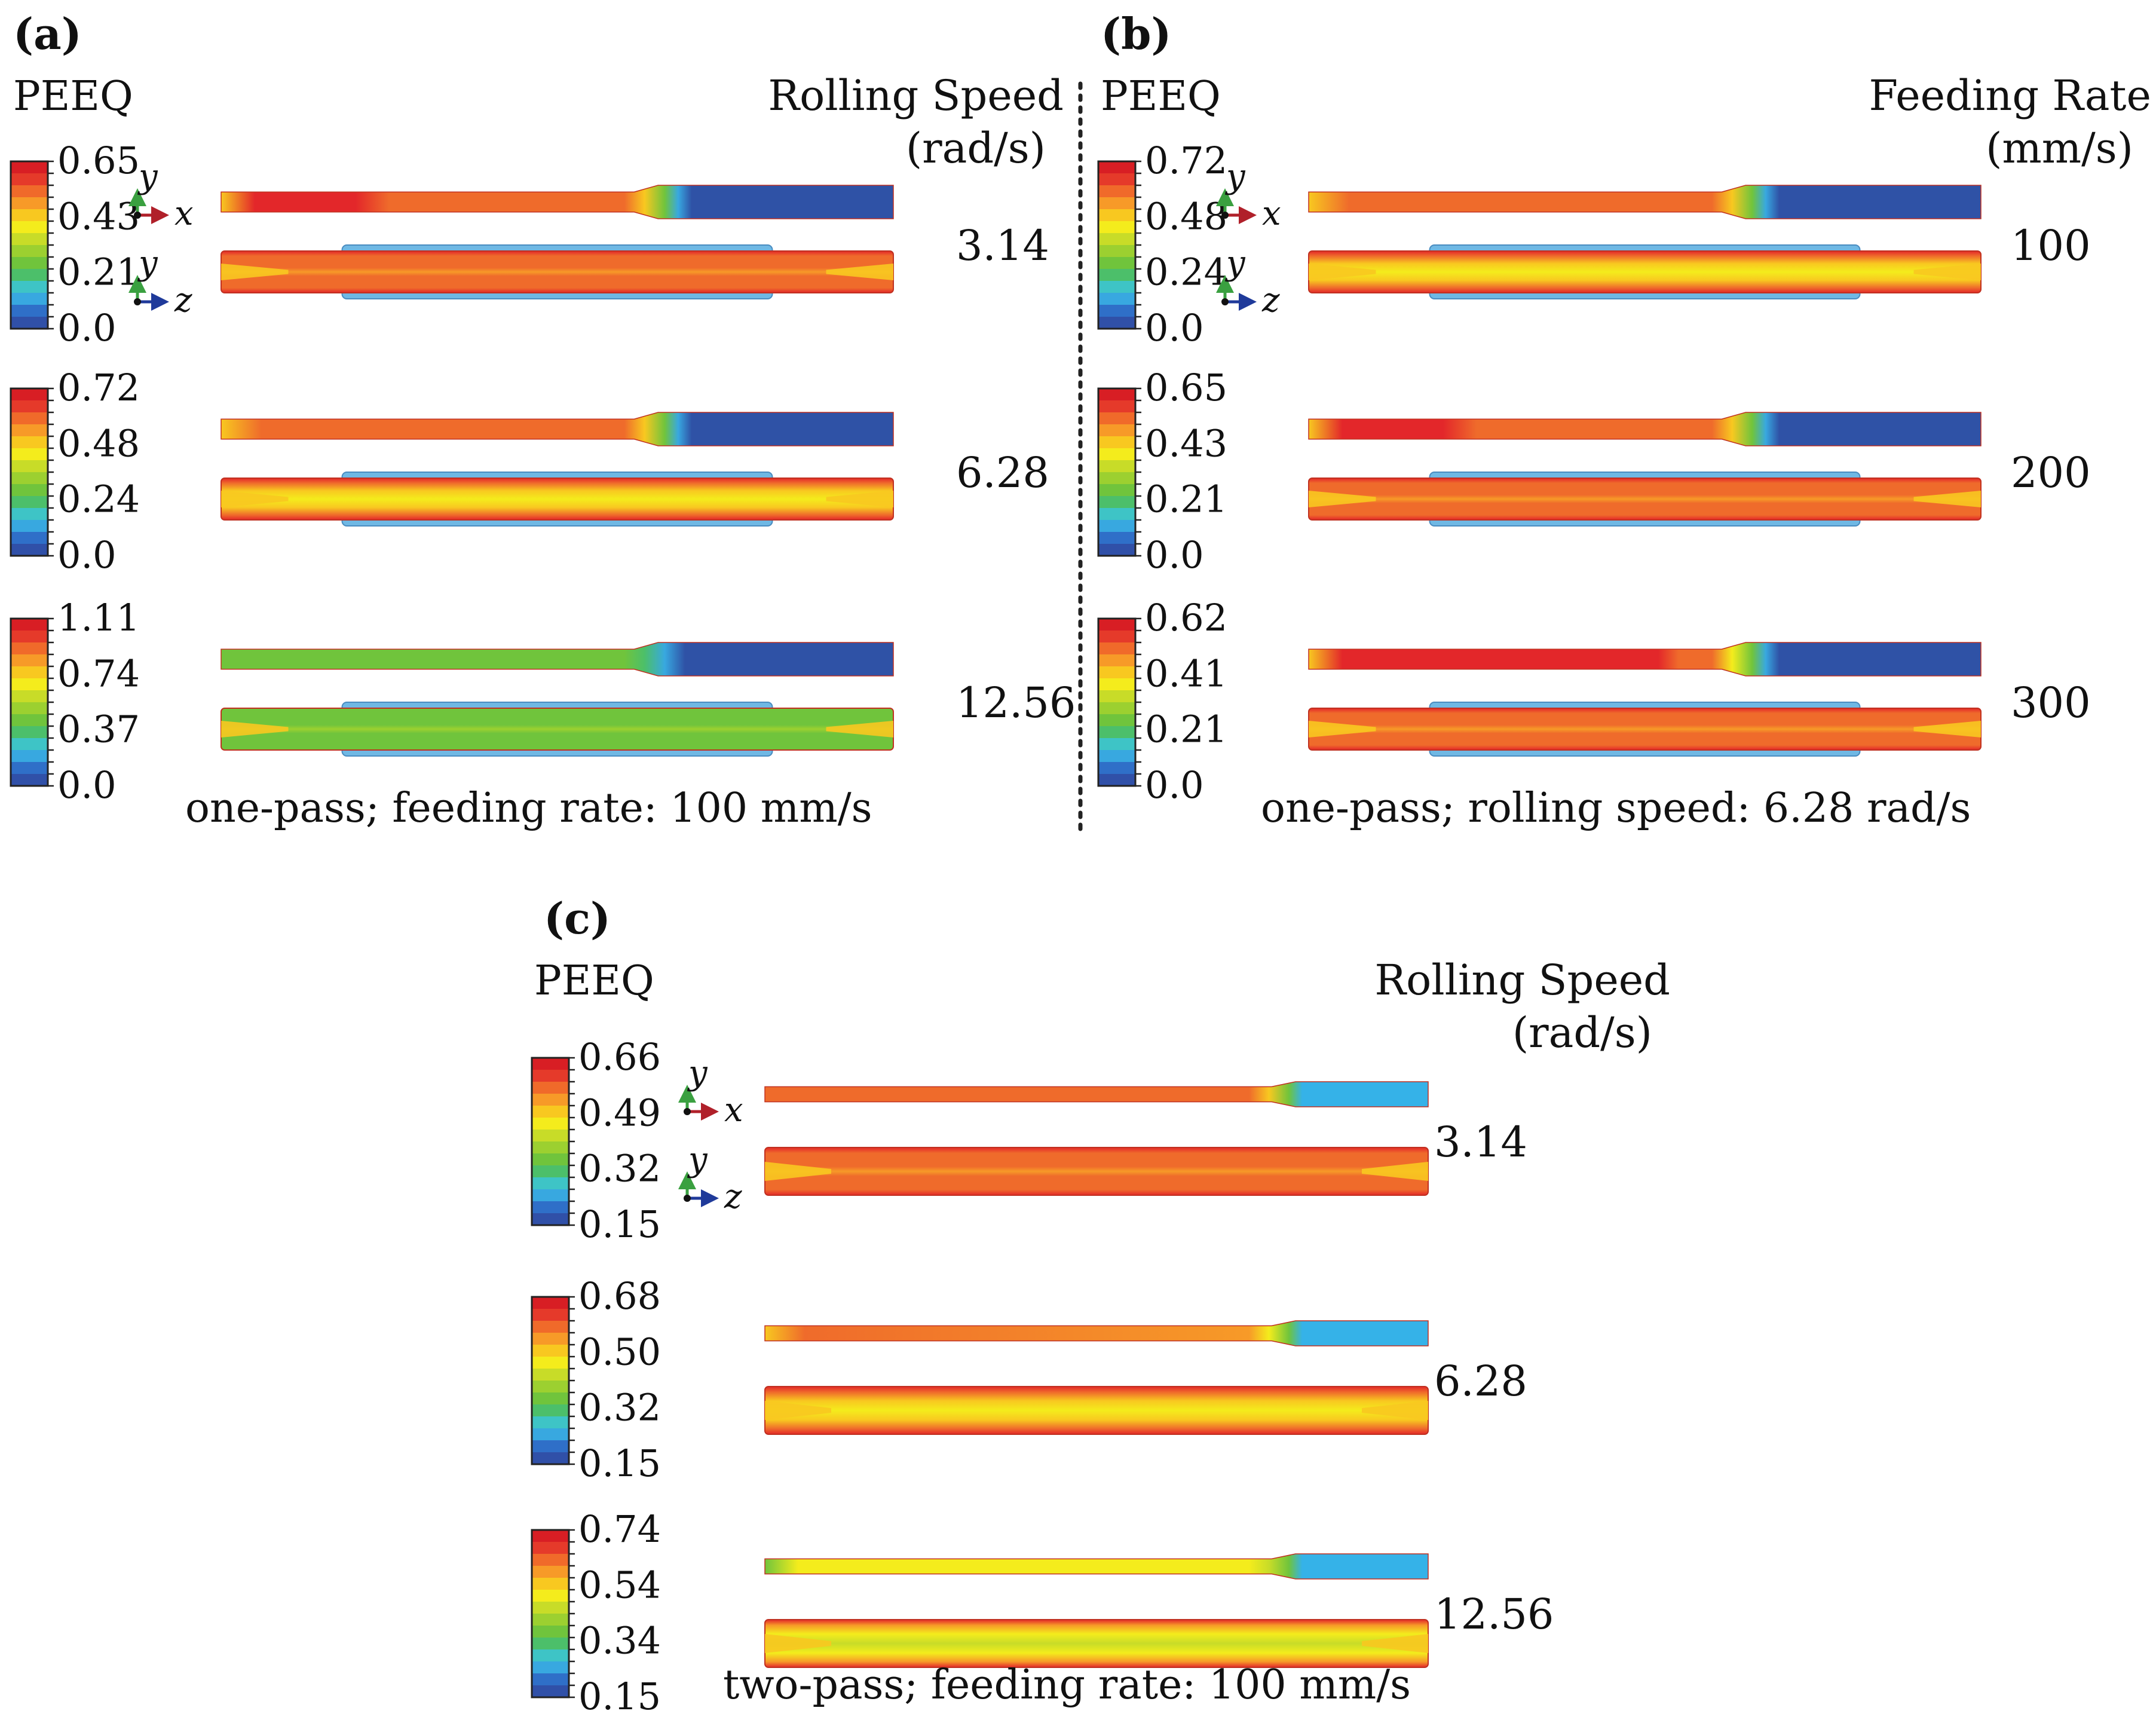 The width and height of the screenshot is (2156, 1717). Describe the element at coordinates (697, 1073) in the screenshot. I see `axis-y-label: y` at that location.